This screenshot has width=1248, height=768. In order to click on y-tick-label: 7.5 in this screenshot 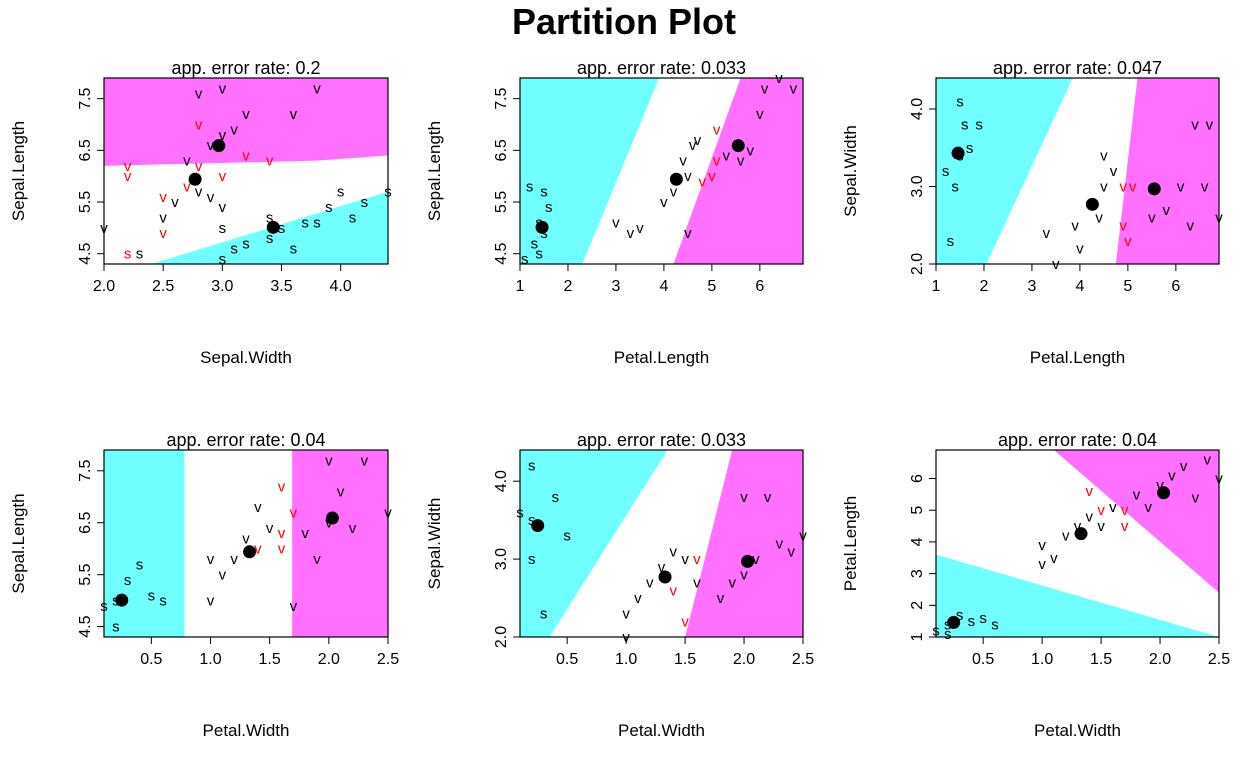, I will do `click(85, 98)`.